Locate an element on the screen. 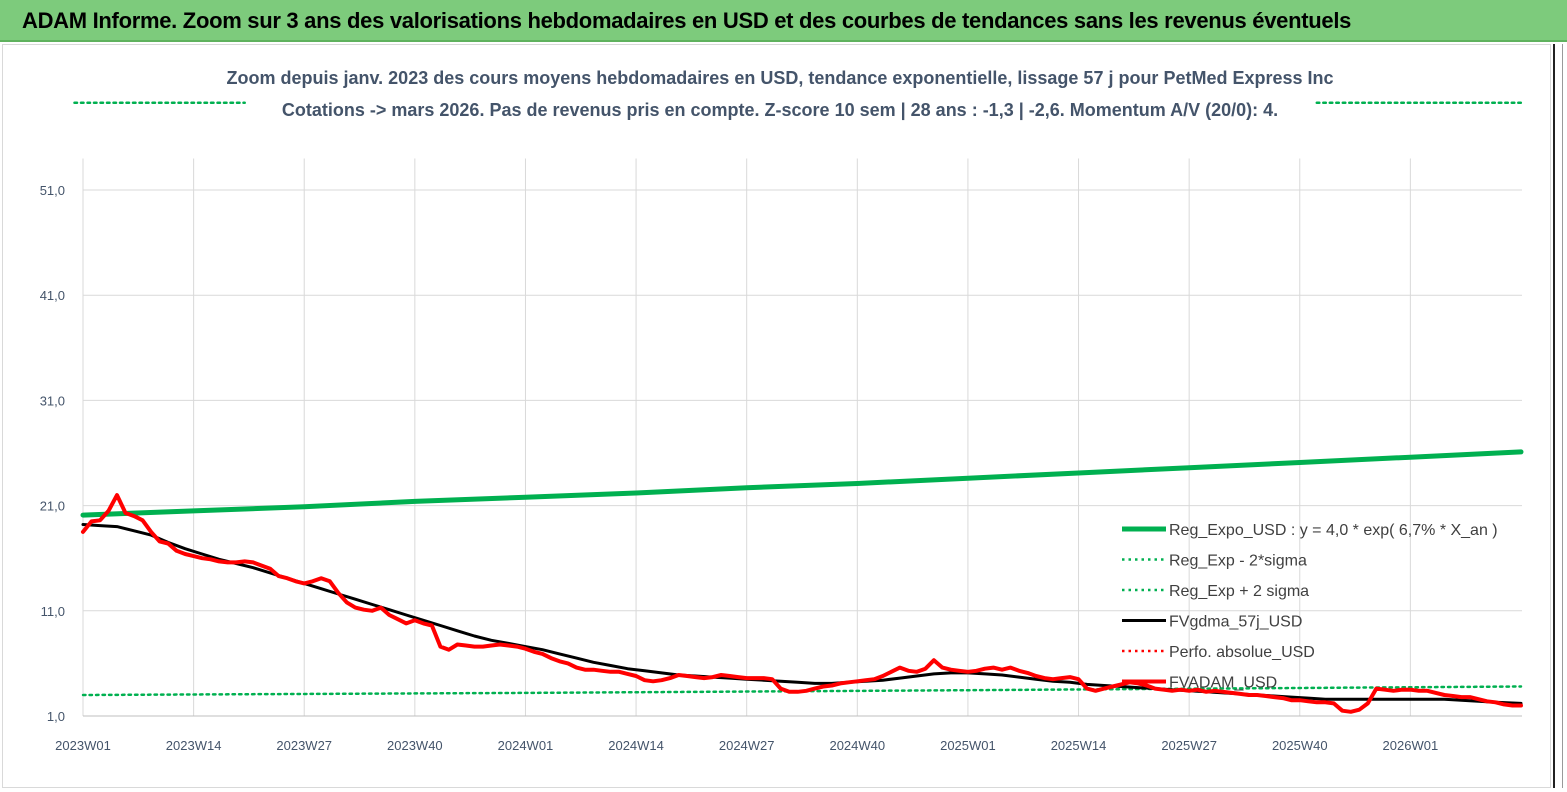  x-tick-label: 2023W01 is located at coordinates (83, 745).